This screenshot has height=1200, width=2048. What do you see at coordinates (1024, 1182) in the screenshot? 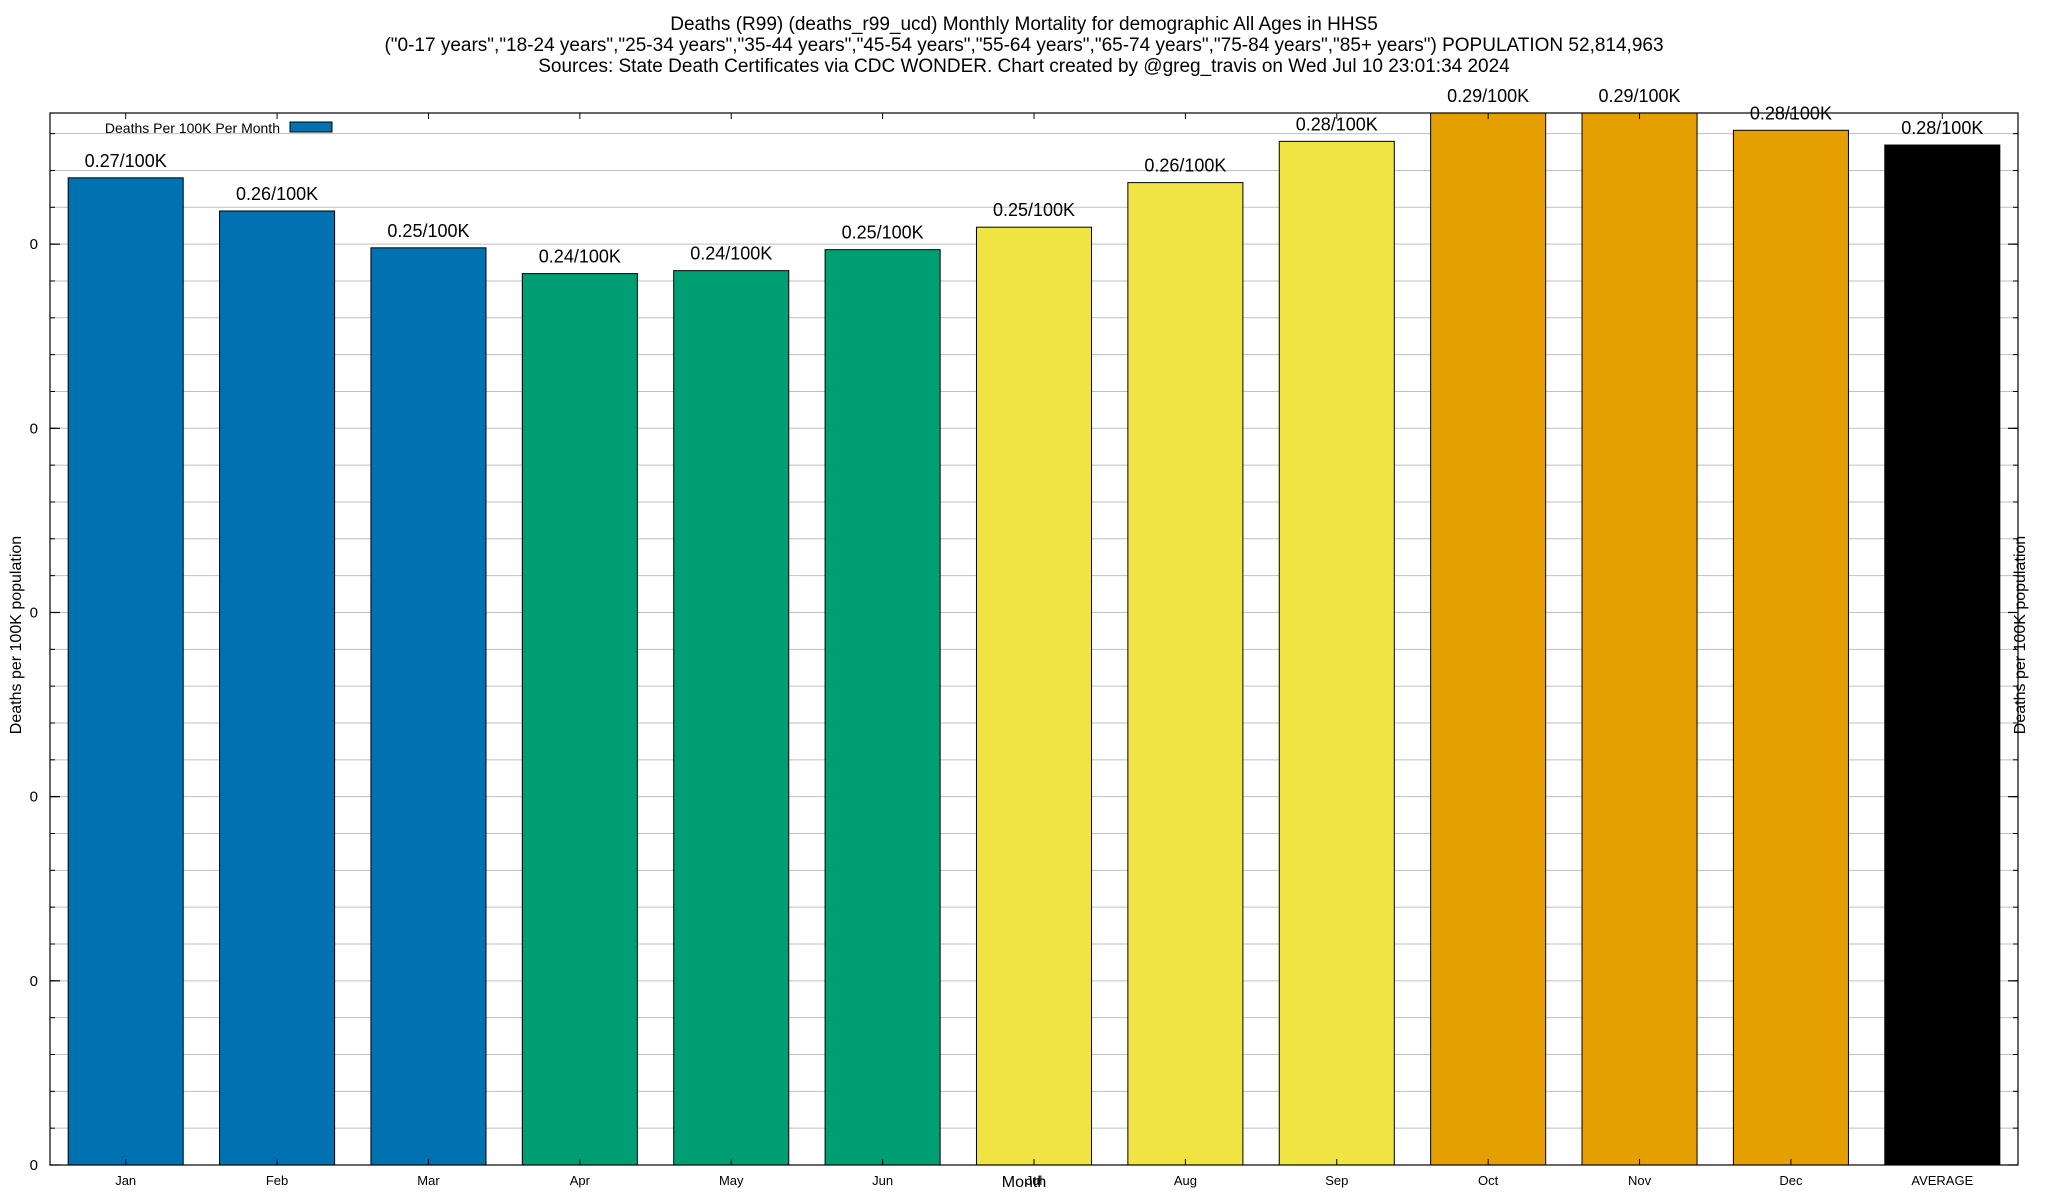
I see `x-axis-title: Month` at bounding box center [1024, 1182].